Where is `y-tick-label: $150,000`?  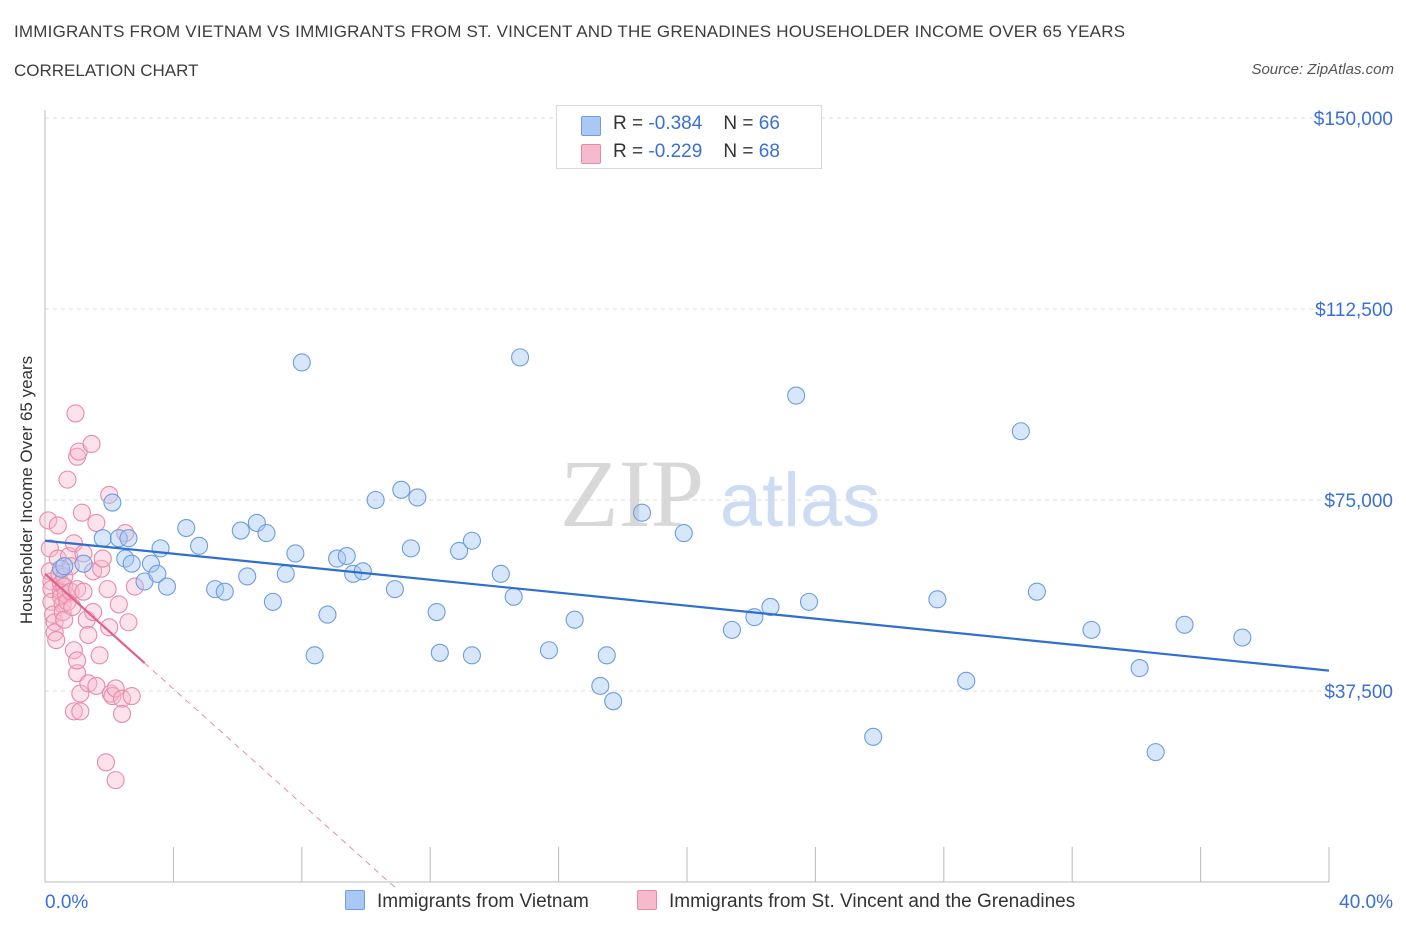
y-tick-label: $150,000 is located at coordinates (1353, 119).